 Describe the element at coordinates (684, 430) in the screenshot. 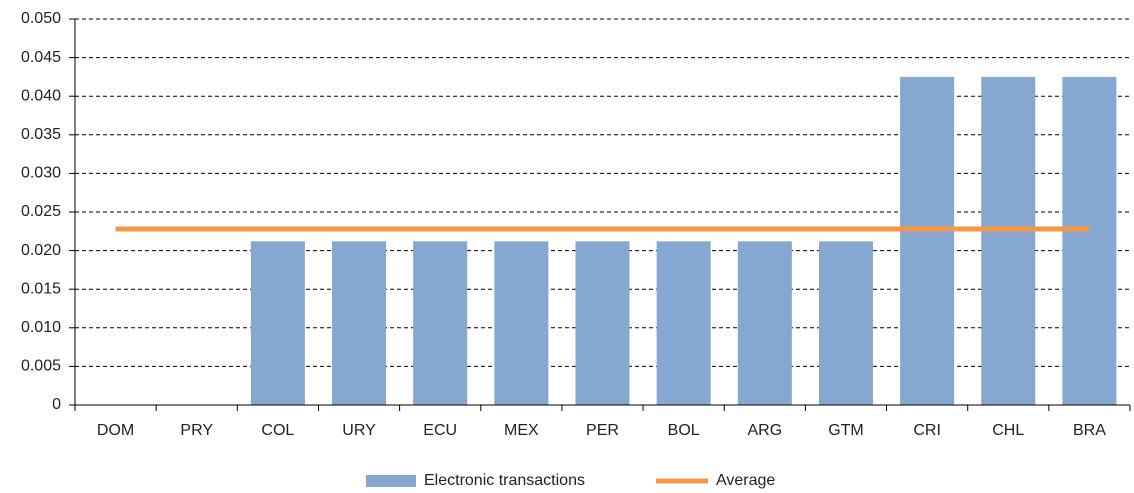

I see `x-tick-label: BOL` at that location.